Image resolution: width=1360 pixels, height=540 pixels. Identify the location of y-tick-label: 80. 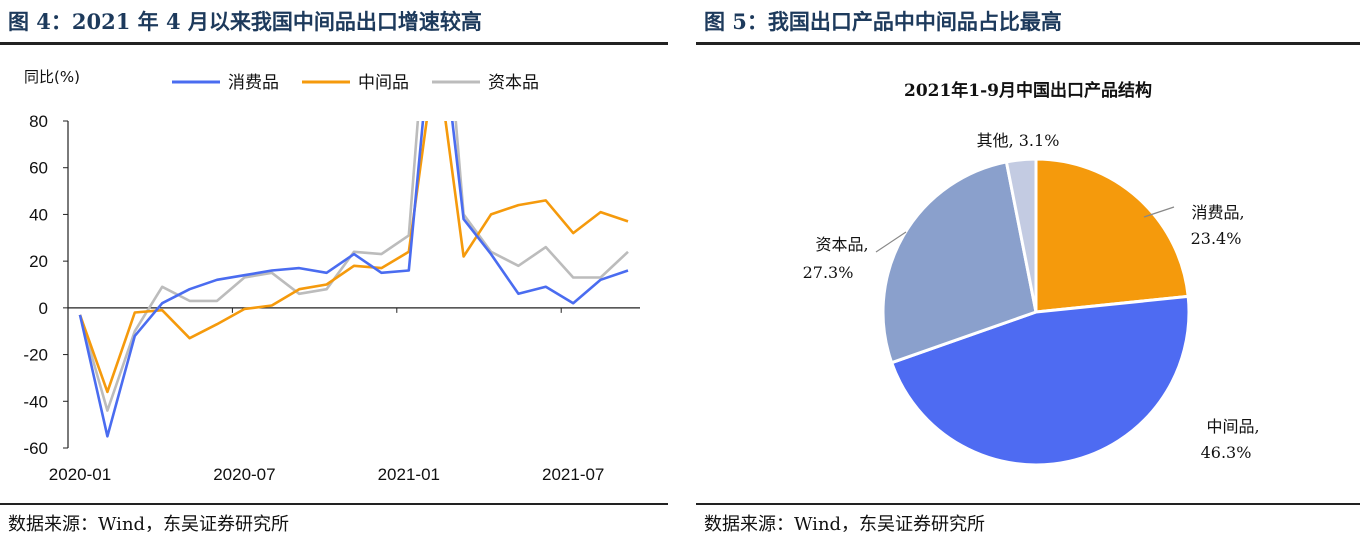
(38, 121).